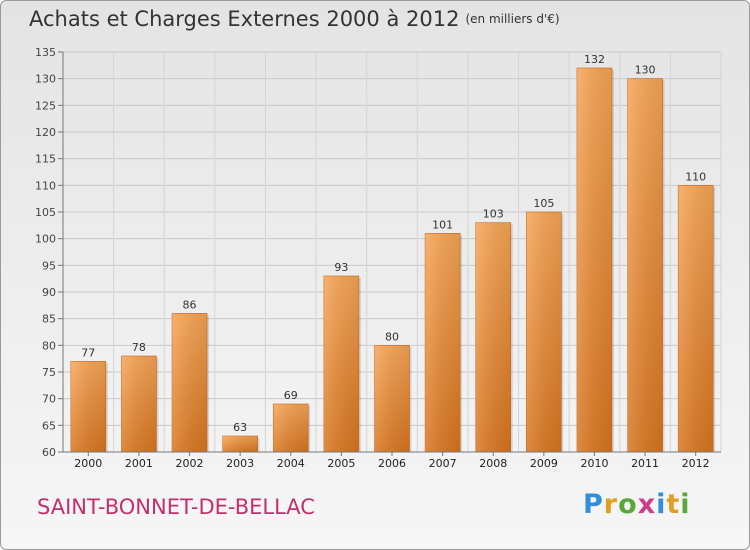  What do you see at coordinates (49, 372) in the screenshot?
I see `y-tick-label: 75` at bounding box center [49, 372].